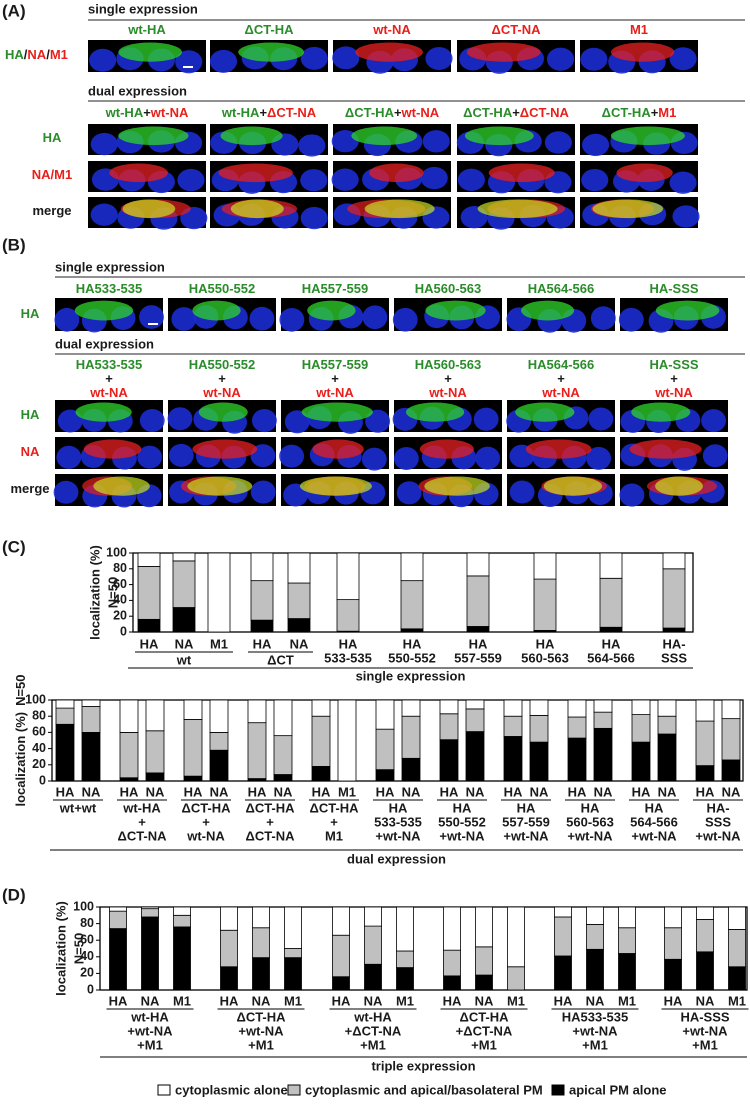 This screenshot has width=750, height=1107. I want to click on label-part: ΔCT-HA, so click(269, 29).